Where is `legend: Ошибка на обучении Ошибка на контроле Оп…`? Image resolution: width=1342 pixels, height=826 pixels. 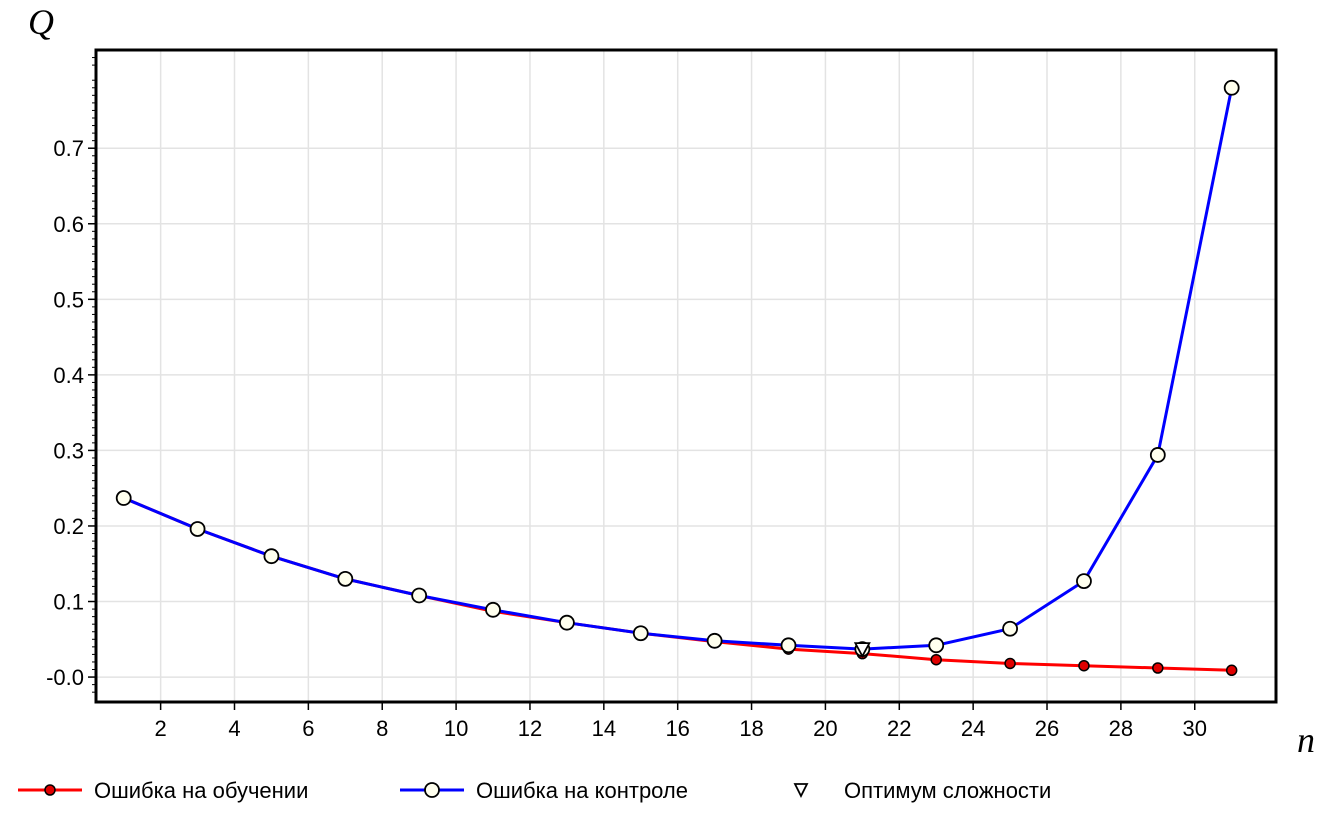
legend: Ошибка на обучении Ошибка на контроле Оп… is located at coordinates (534, 790).